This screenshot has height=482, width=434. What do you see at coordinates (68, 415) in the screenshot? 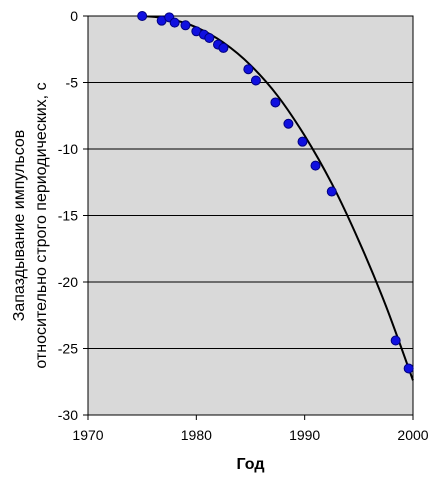
I see `y-tick-label: -30` at bounding box center [68, 415].